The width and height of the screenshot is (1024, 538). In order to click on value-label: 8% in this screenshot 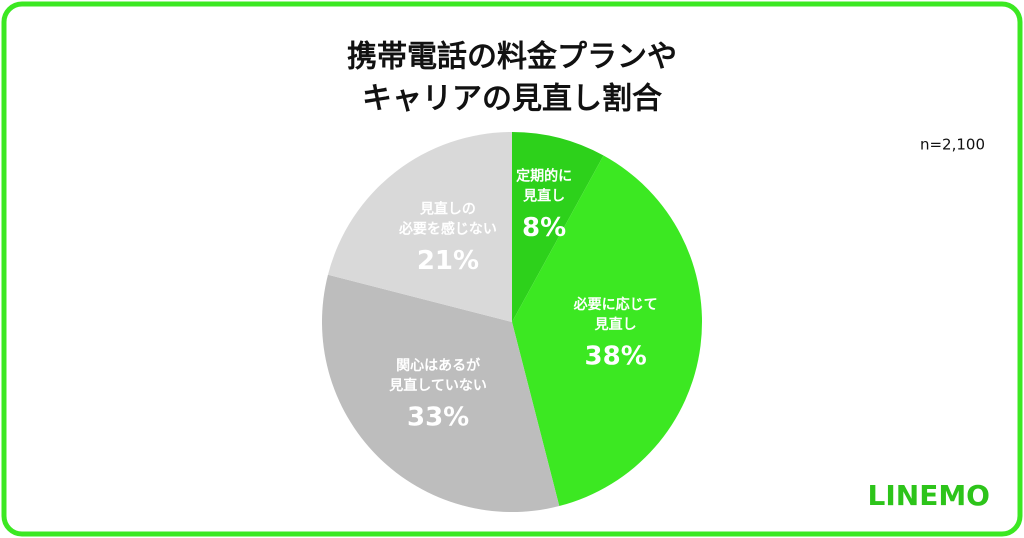, I will do `click(544, 228)`.